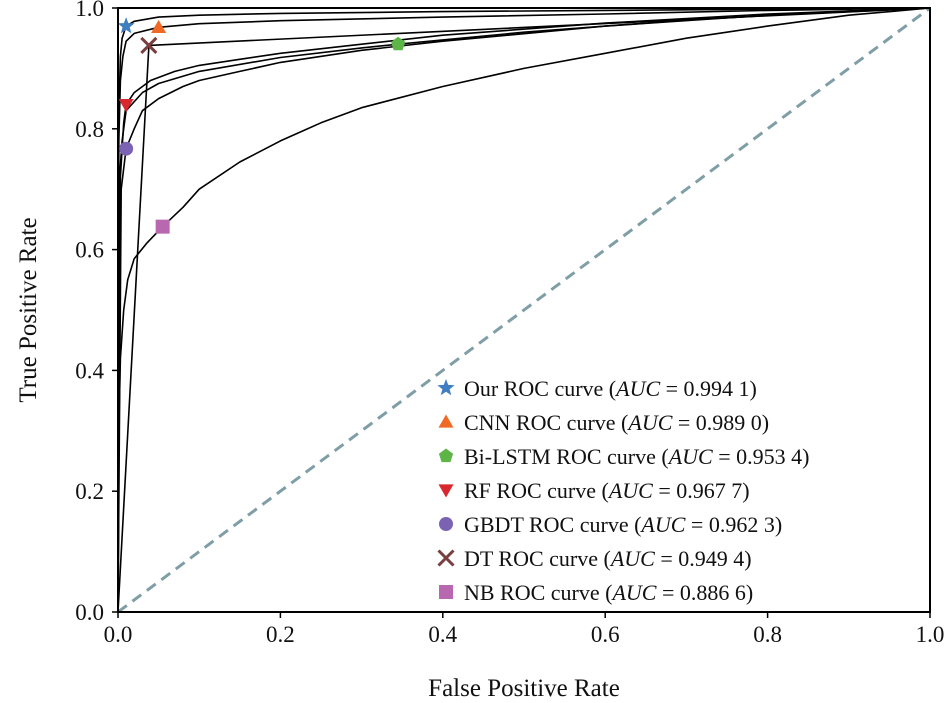 This screenshot has width=950, height=703. What do you see at coordinates (761, 456) in the screenshot?
I see `legend-auc-value: = 0.953 4)` at bounding box center [761, 456].